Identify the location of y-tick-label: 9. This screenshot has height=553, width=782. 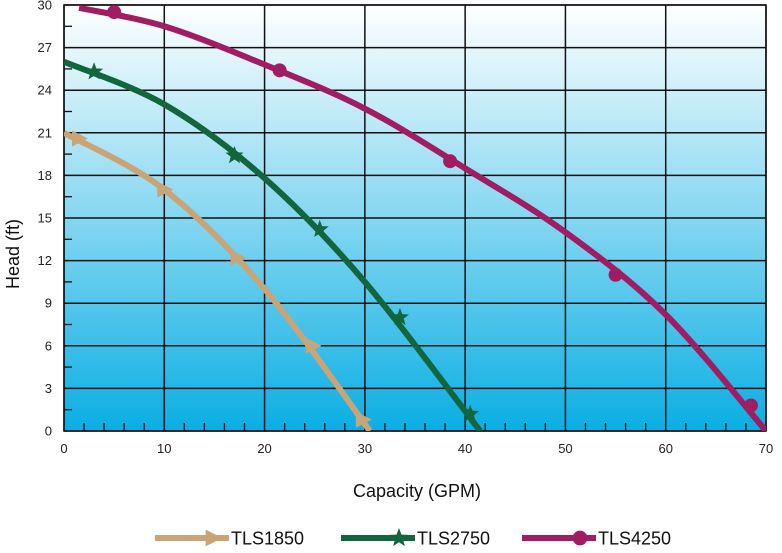
(48, 303).